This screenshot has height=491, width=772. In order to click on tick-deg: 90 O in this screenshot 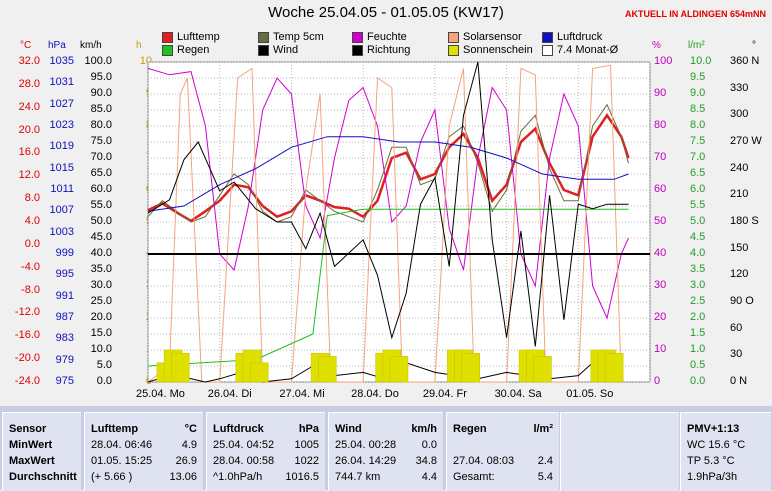, I will do `click(742, 301)`.